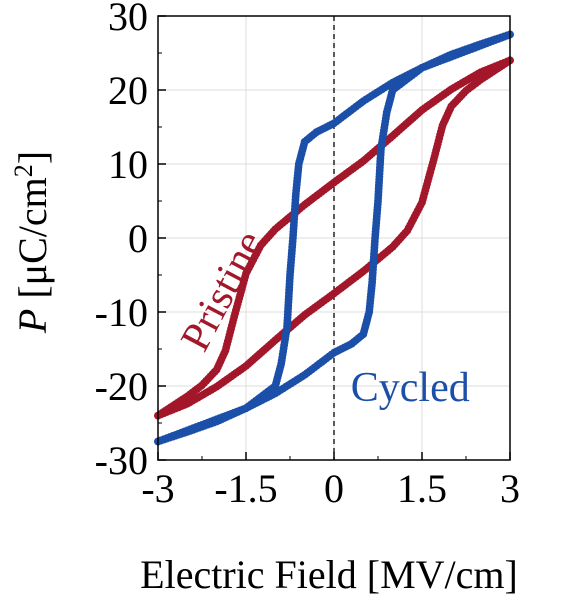 This screenshot has width=569, height=602. Describe the element at coordinates (32, 157) in the screenshot. I see `y-axis-unit-close: ]` at that location.